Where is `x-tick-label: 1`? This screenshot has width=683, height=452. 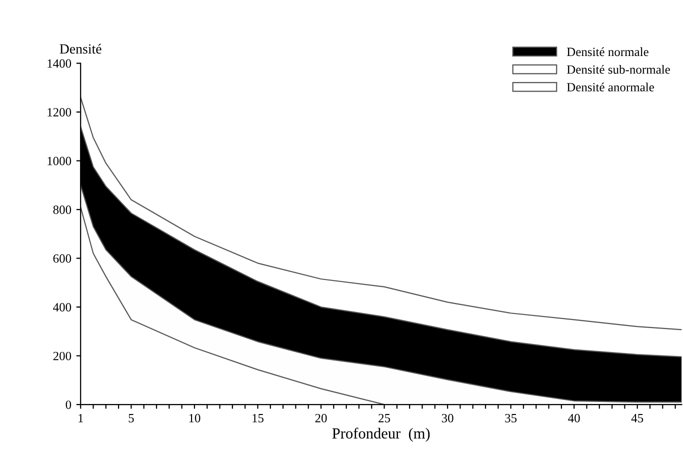
x-tick-label: 1 is located at coordinates (80, 418).